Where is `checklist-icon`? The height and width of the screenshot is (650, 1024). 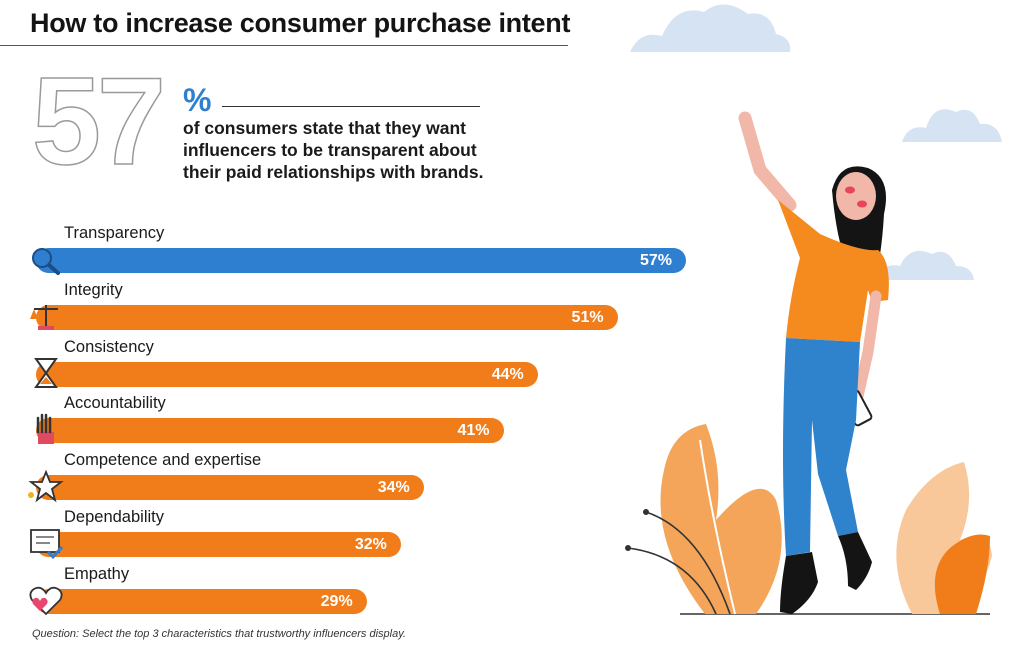
checklist-icon is located at coordinates (46, 543).